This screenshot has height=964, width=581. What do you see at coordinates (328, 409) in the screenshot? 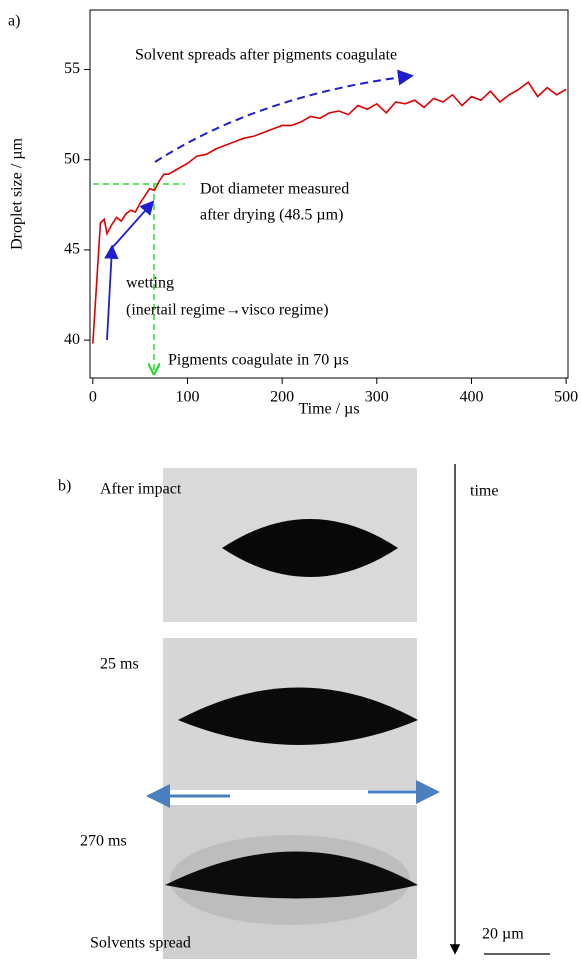
I see `x-axis-label: Time / µs` at bounding box center [328, 409].